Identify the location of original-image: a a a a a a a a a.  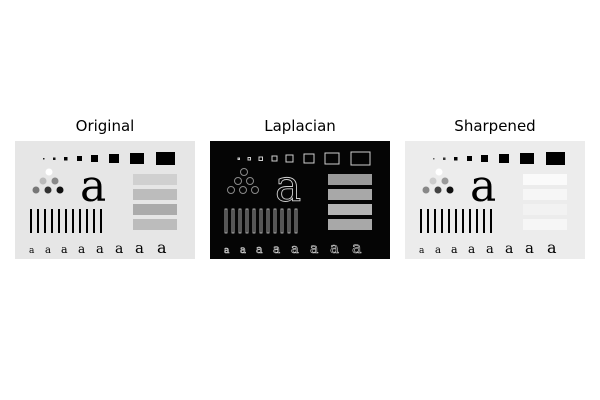
(105, 200).